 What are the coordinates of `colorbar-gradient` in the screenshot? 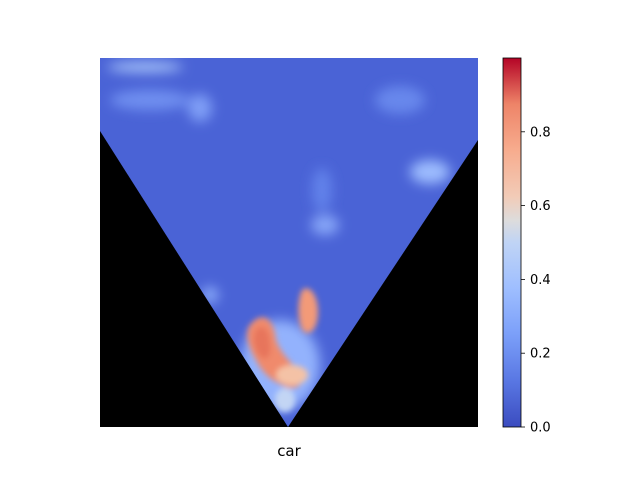 It's located at (512, 242).